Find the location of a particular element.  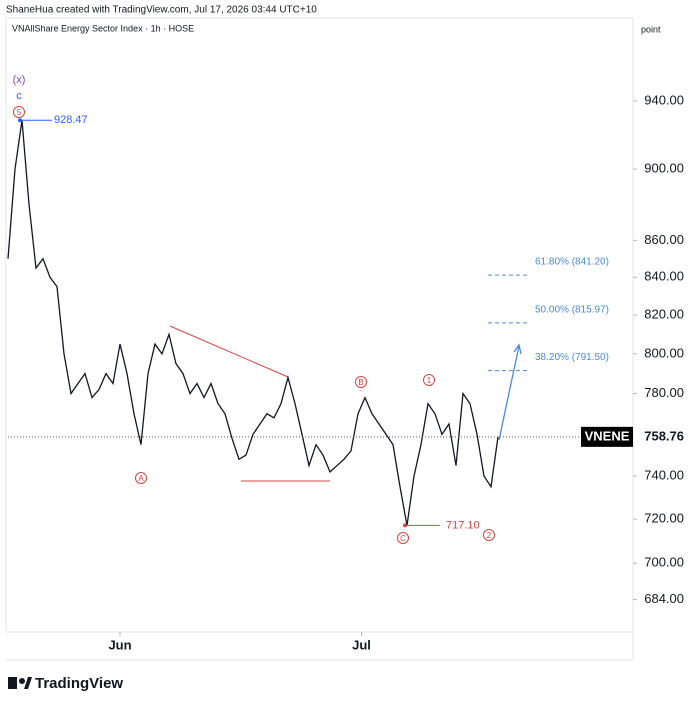

y-tick-label: 700.00 is located at coordinates (664, 562).